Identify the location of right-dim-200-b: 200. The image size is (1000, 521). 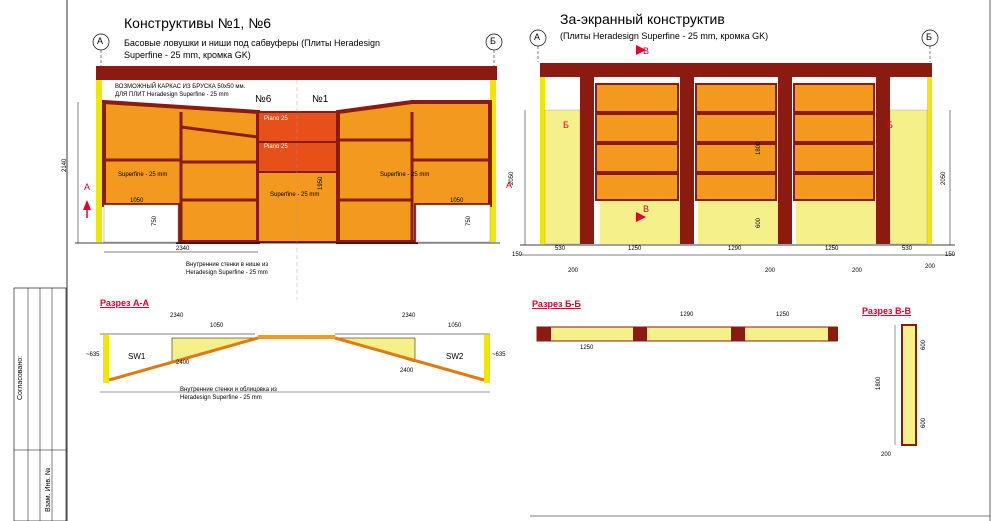
(770, 271).